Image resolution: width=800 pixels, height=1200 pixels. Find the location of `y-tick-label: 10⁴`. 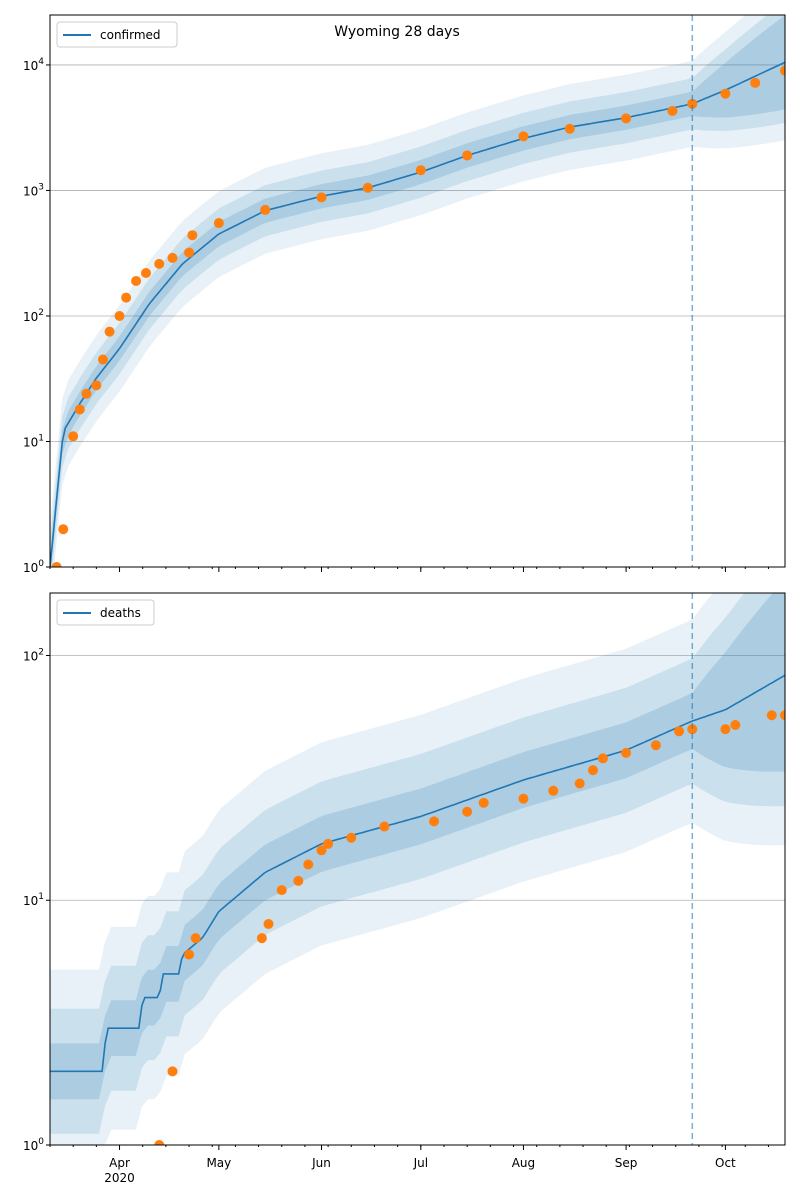

y-tick-label: 10⁴ is located at coordinates (33, 65).